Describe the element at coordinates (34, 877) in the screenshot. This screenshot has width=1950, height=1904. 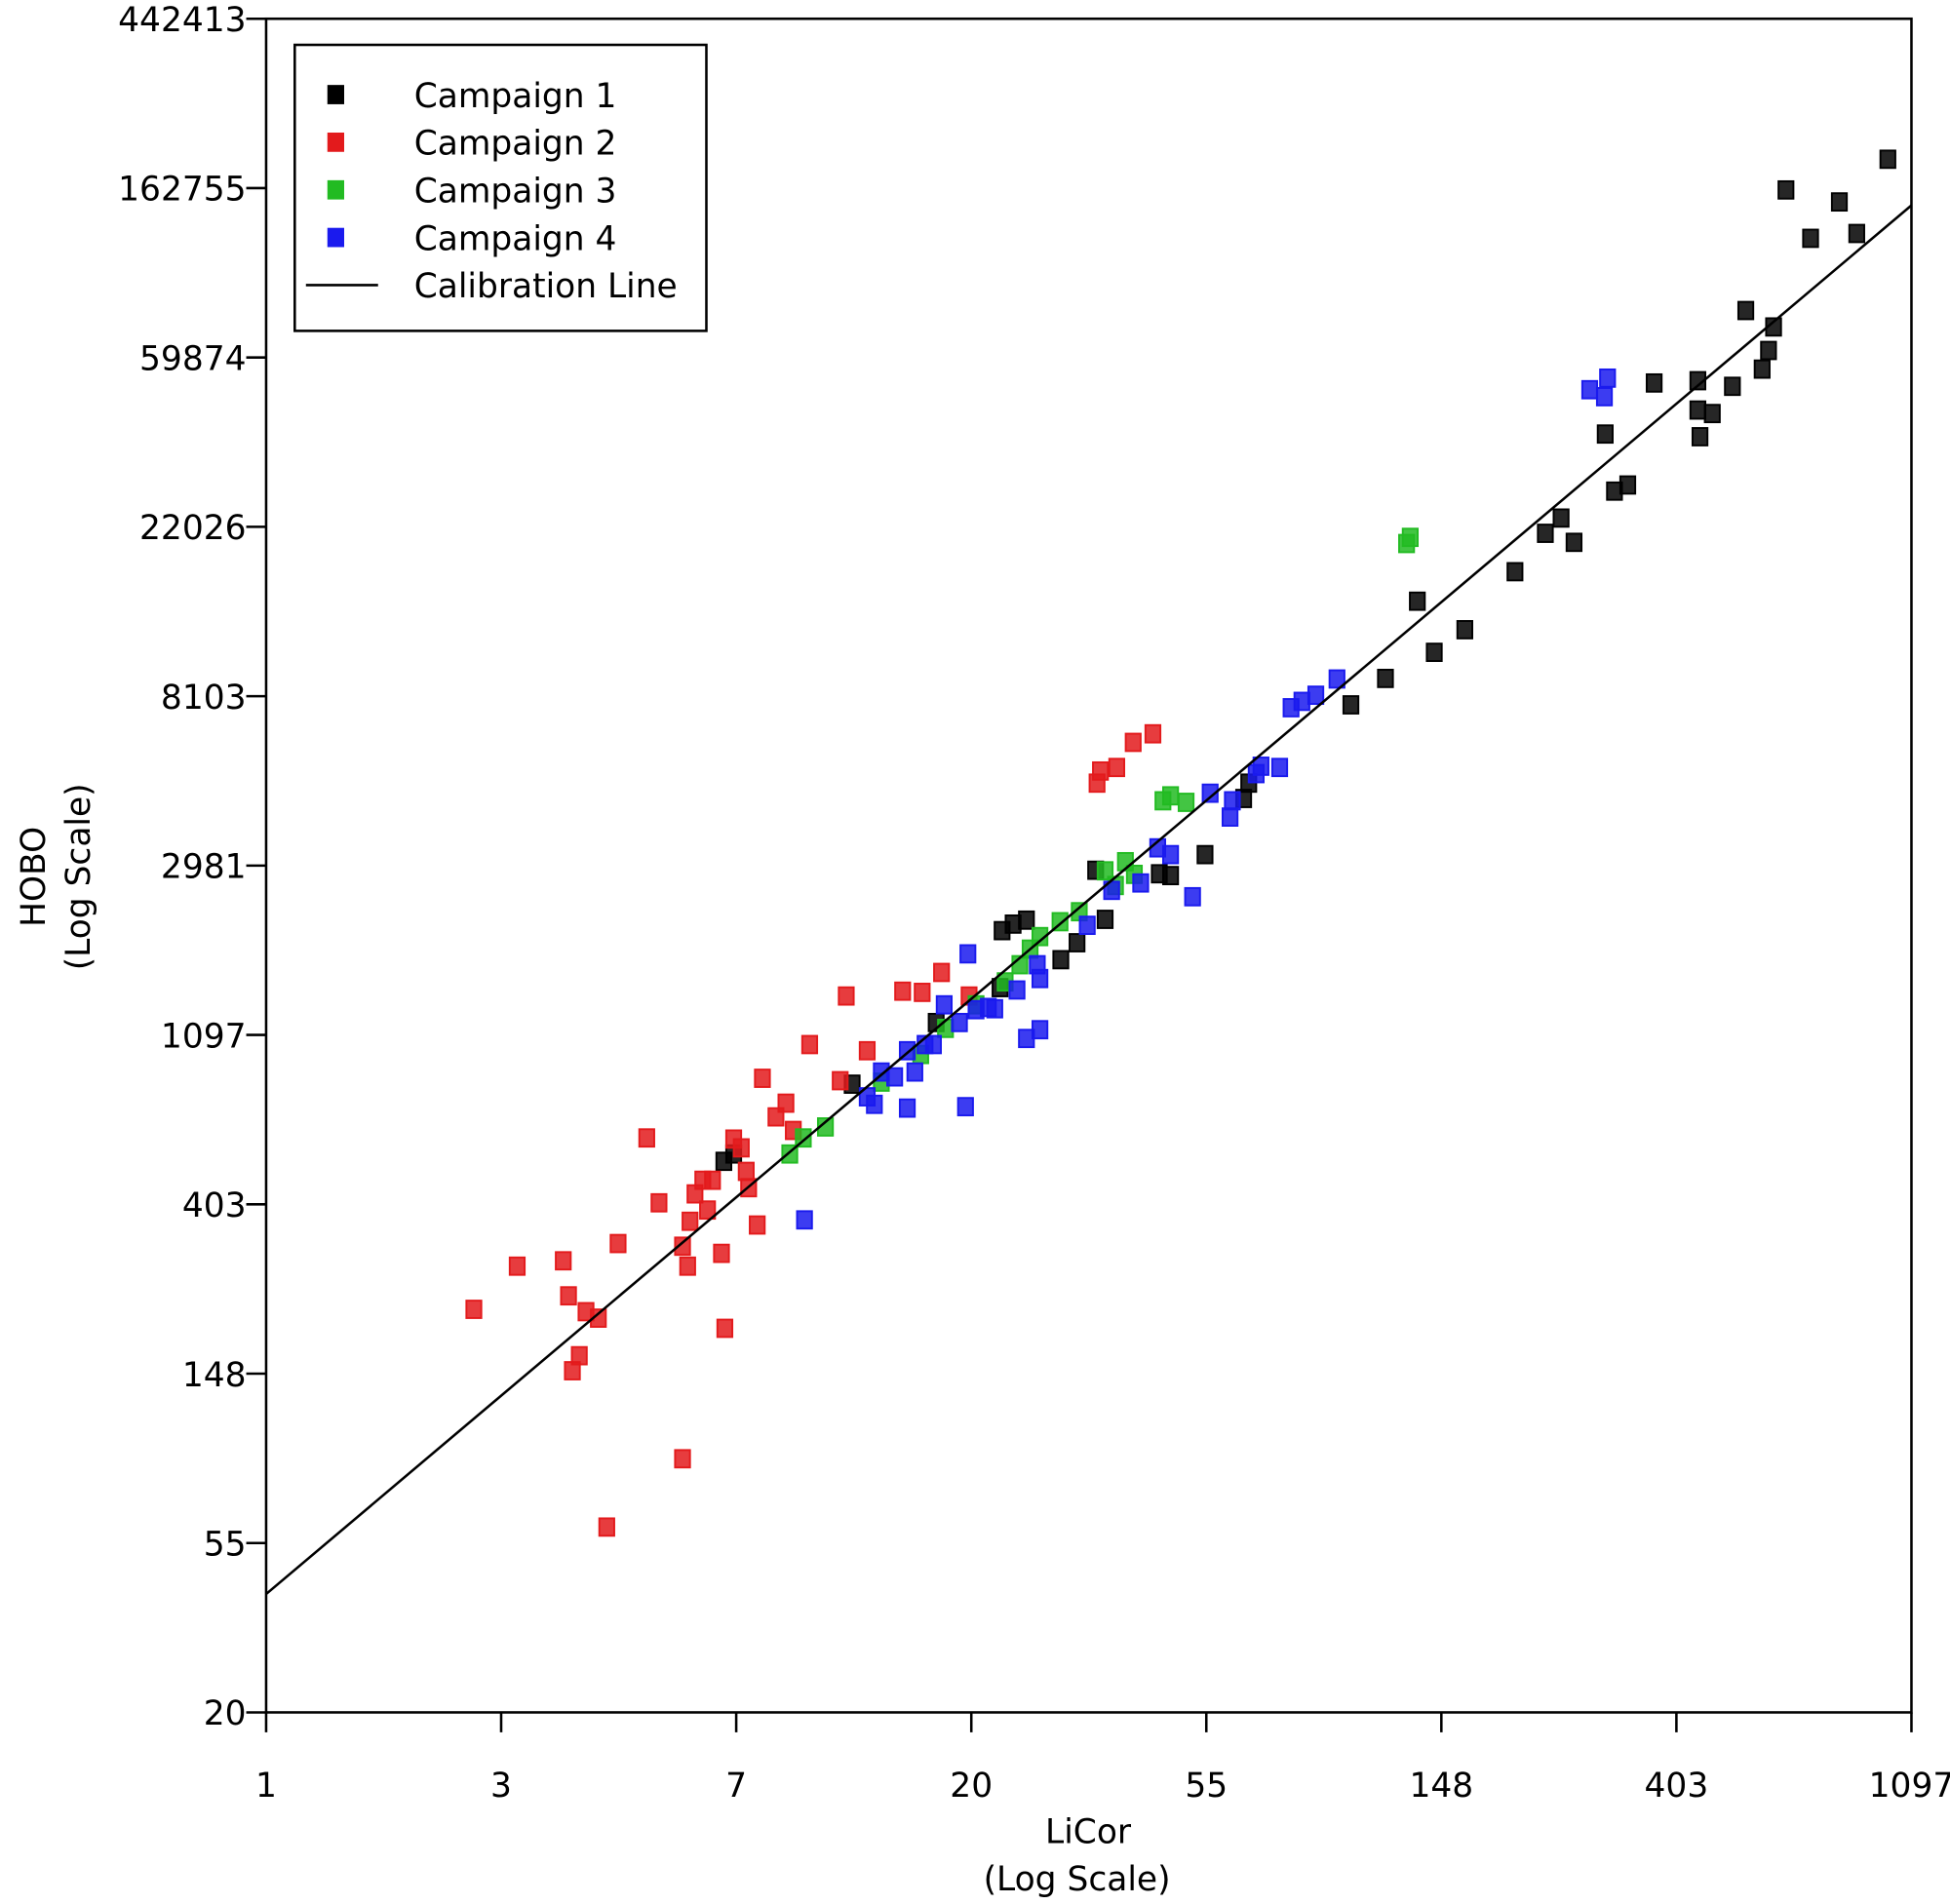
I see `y-axis-label: HOBO` at that location.